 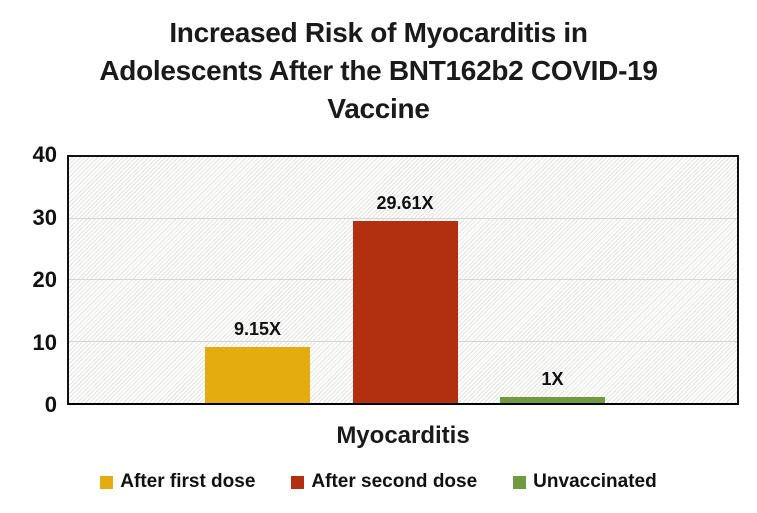 I want to click on y-tick-label: 20, so click(x=44, y=279).